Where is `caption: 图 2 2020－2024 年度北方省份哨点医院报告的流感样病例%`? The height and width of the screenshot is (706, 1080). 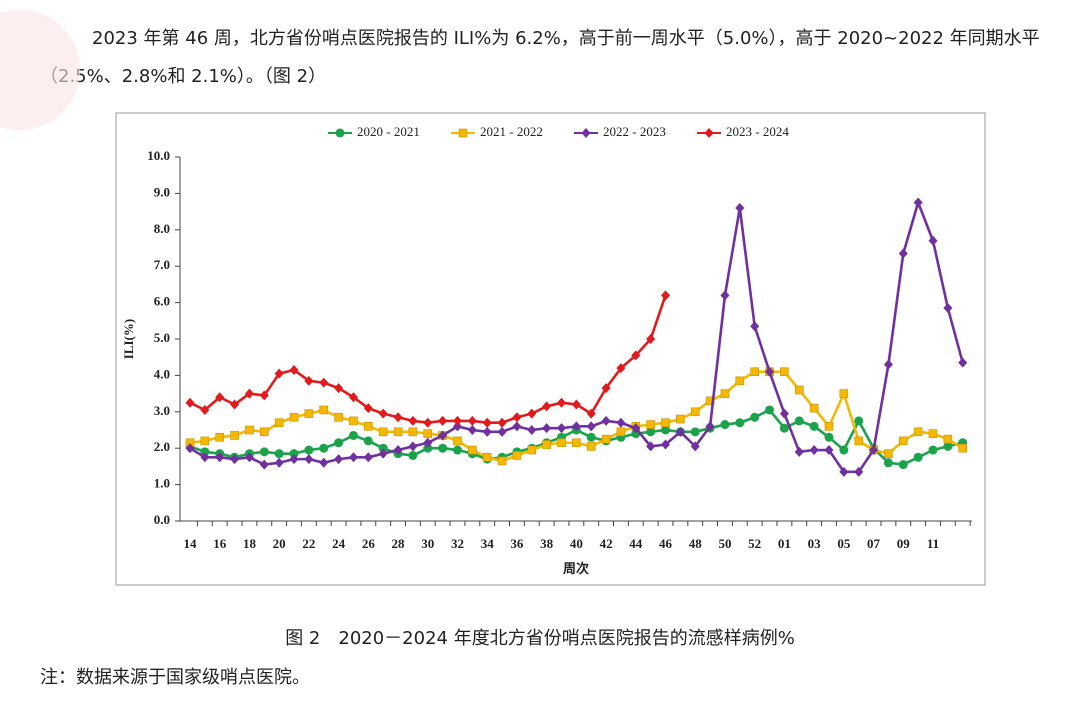 caption: 图 2 2020－2024 年度北方省份哨点医院报告的流感样病例% is located at coordinates (540, 638).